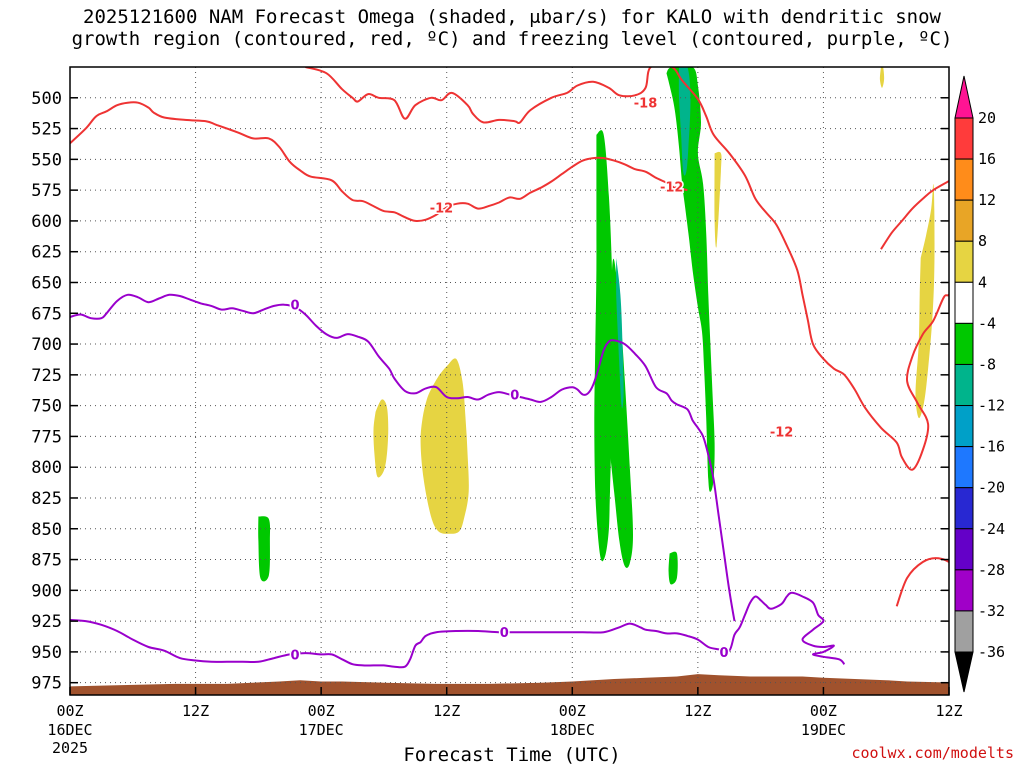  What do you see at coordinates (46, 376) in the screenshot?
I see `y-tick-label: 725` at bounding box center [46, 376].